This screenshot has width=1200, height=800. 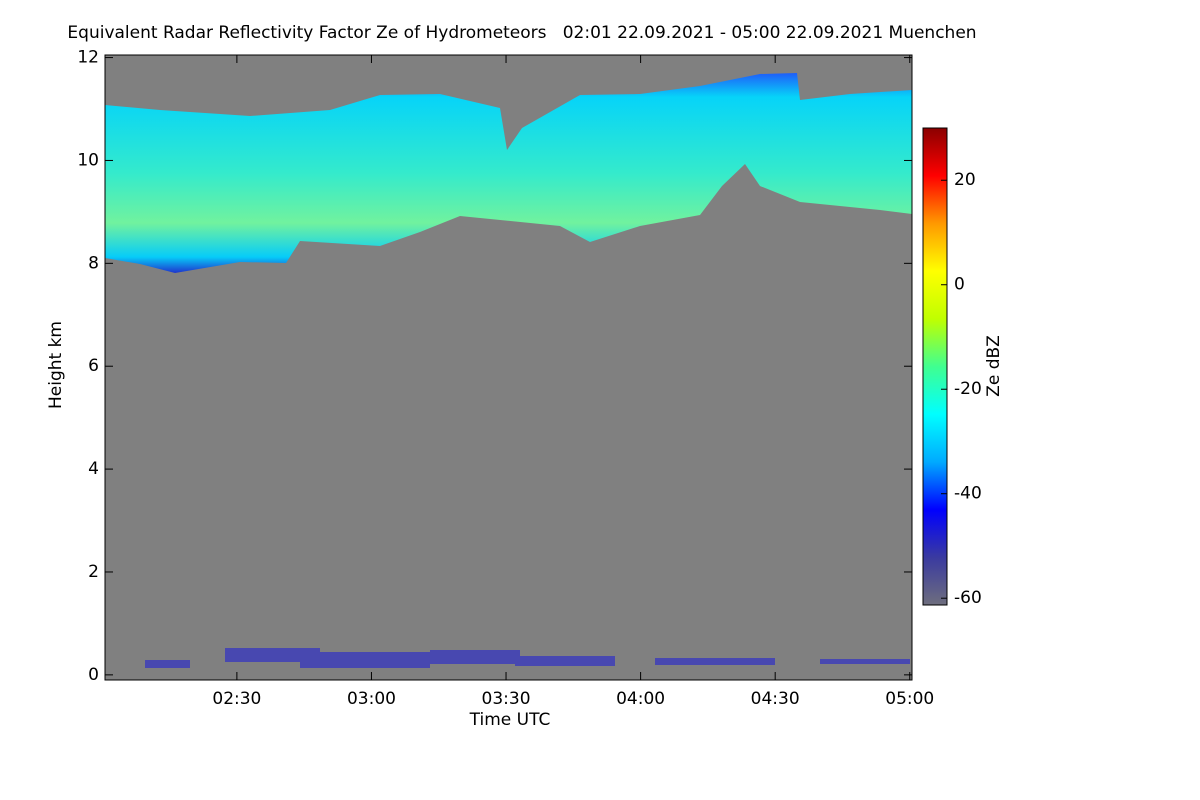 What do you see at coordinates (93, 469) in the screenshot?
I see `y-tick-label: 4` at bounding box center [93, 469].